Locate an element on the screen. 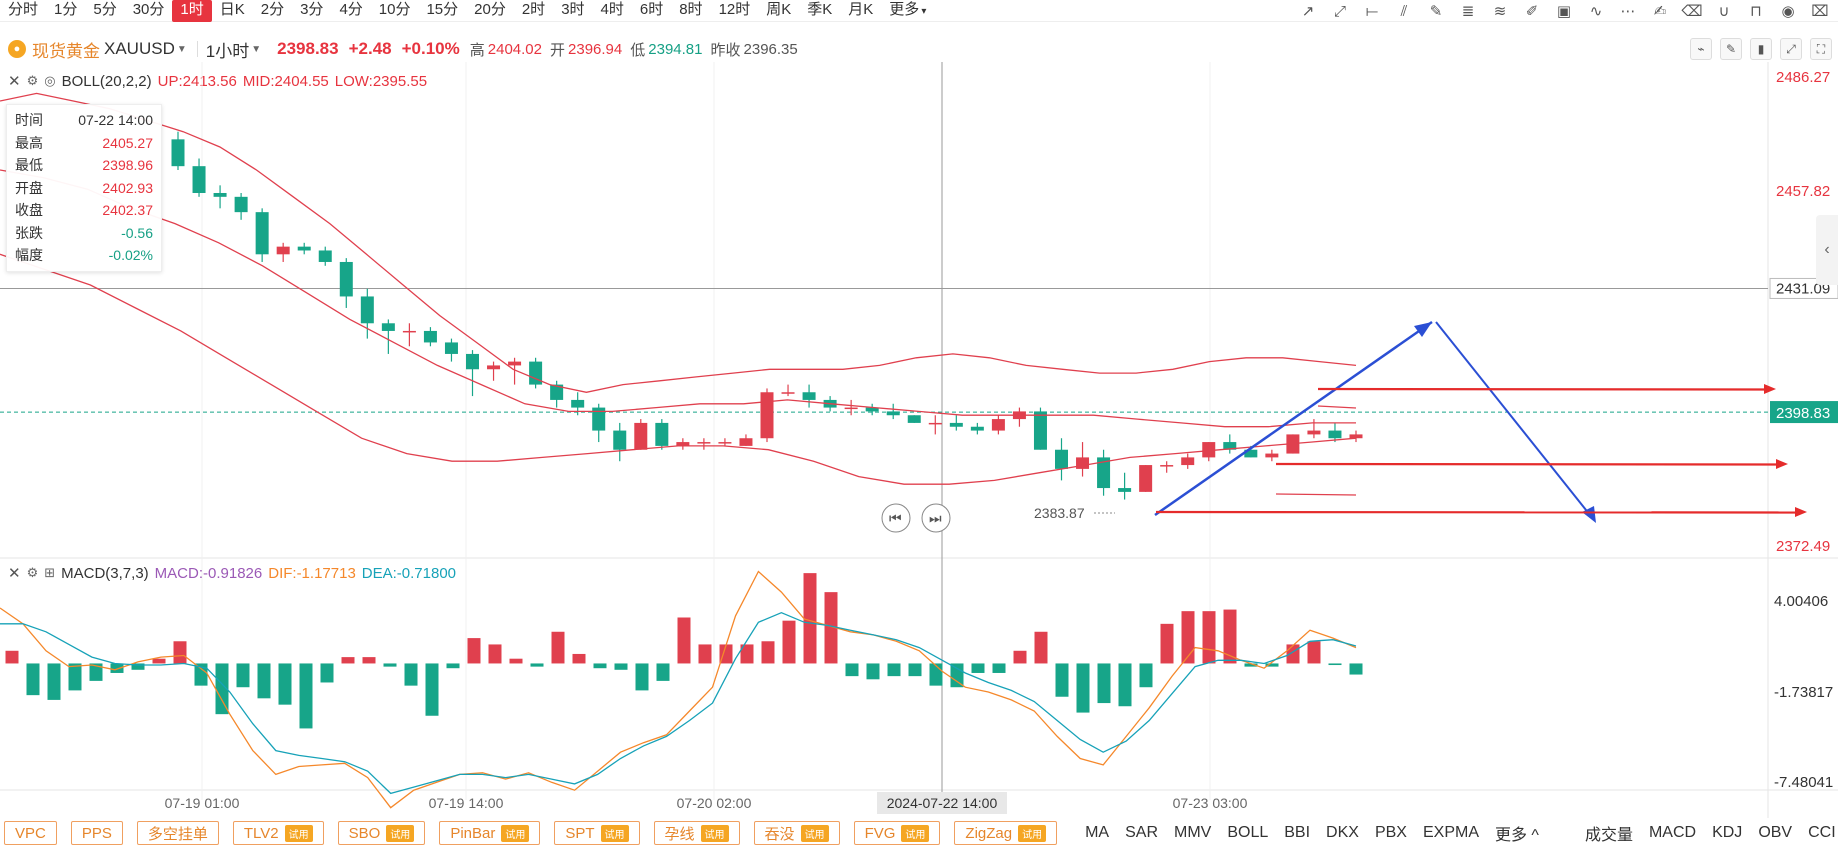  symbol-code: XAUUSD is located at coordinates (139, 48).